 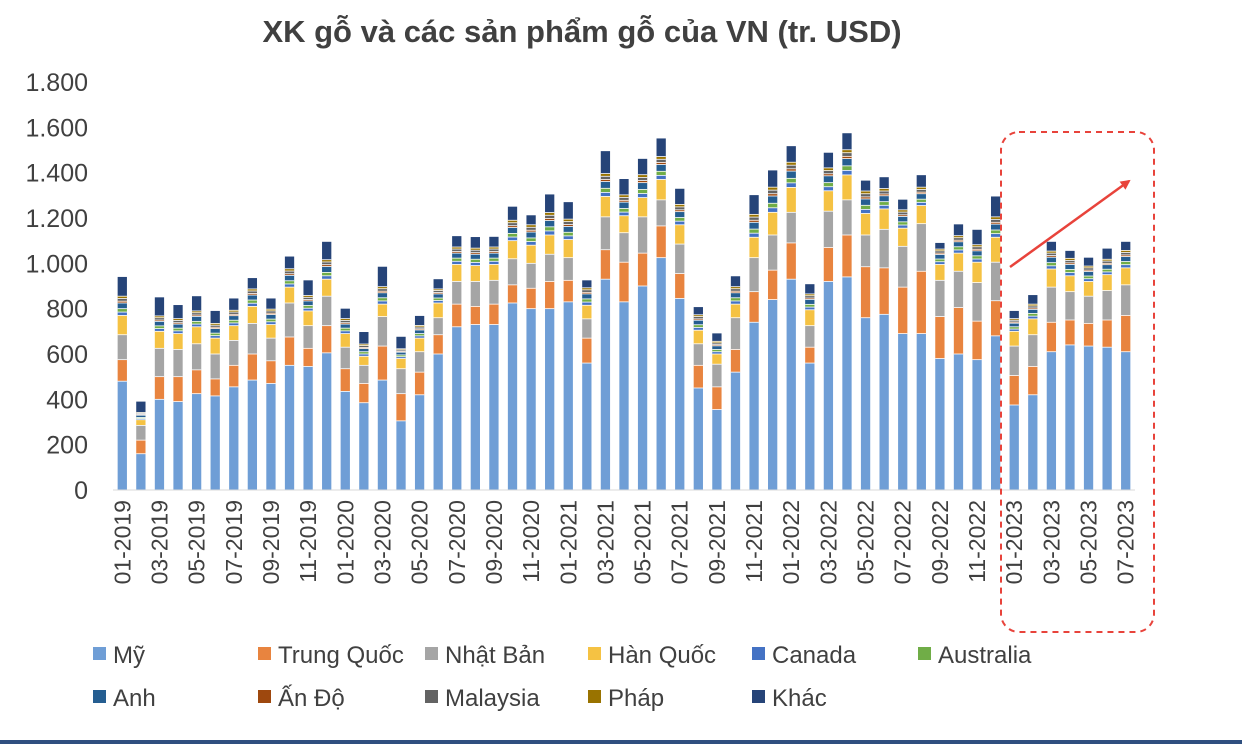 What do you see at coordinates (828, 542) in the screenshot?
I see `x-tick-label: 03-2022` at bounding box center [828, 542].